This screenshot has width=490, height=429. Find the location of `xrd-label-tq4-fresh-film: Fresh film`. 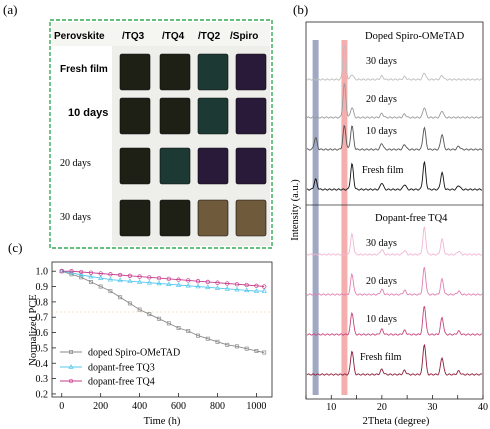

xrd-label-tq4-fresh-film: Fresh film is located at coordinates (381, 357).